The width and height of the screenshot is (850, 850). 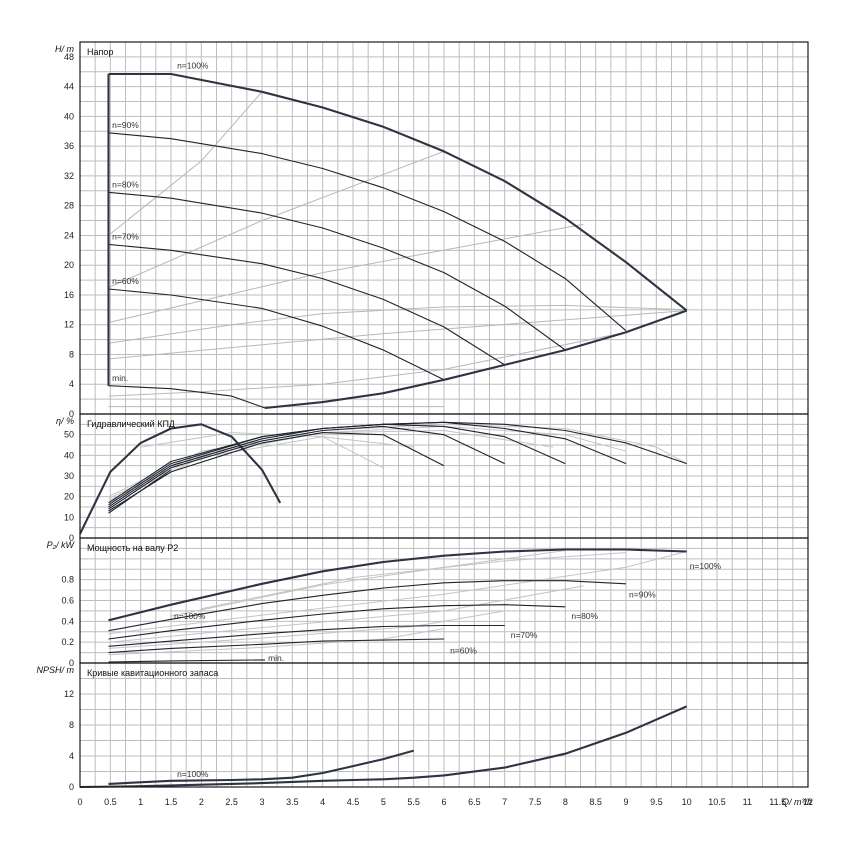 I want to click on y-axis-label: NPSH/ m, so click(x=55, y=670).